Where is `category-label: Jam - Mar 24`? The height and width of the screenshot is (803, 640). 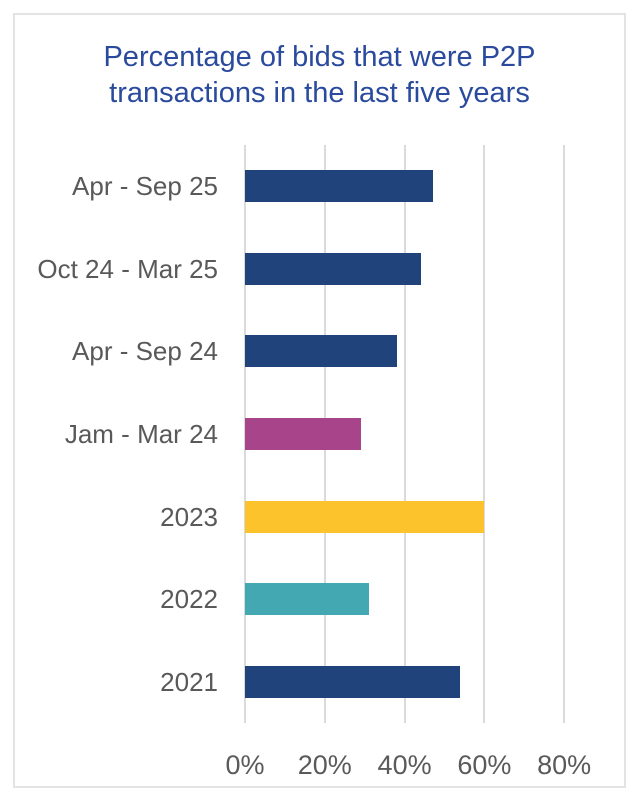 category-label: Jam - Mar 24 is located at coordinates (141, 434).